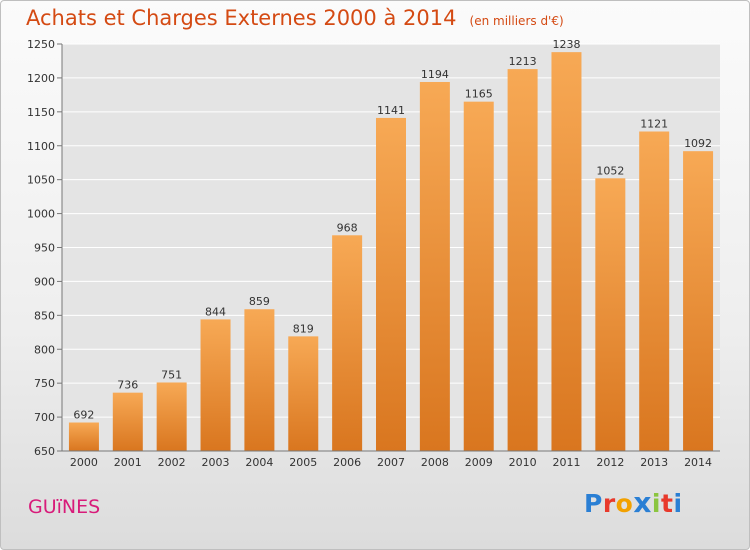 This screenshot has height=550, width=750. What do you see at coordinates (566, 44) in the screenshot?
I see `bar-value-label: 1238` at bounding box center [566, 44].